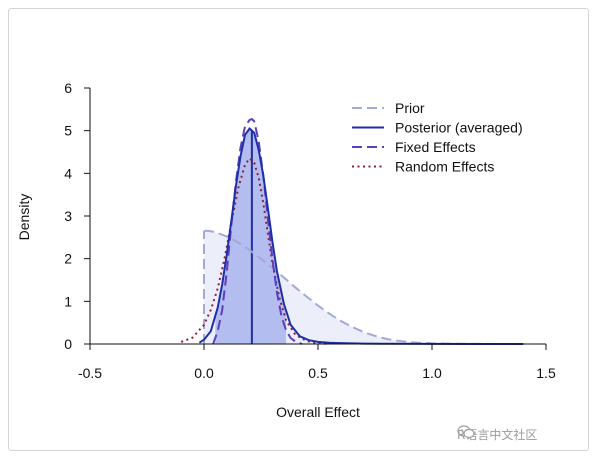 The image size is (597, 459). What do you see at coordinates (546, 373) in the screenshot?
I see `x-tick-label: 1.5` at bounding box center [546, 373].